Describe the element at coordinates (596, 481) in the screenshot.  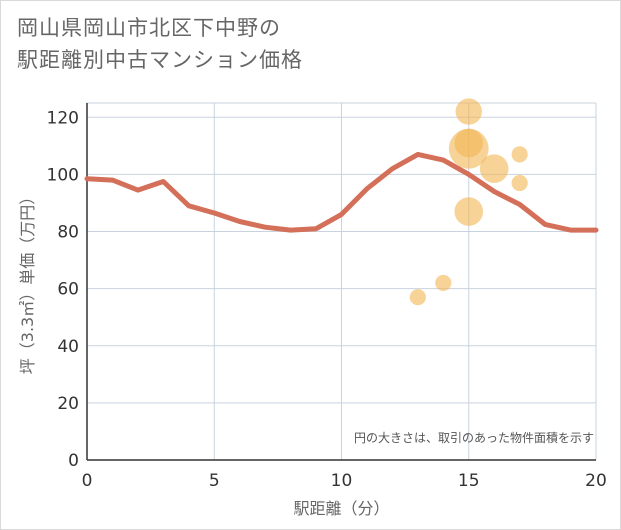
I see `x-tick-label: 20` at that location.